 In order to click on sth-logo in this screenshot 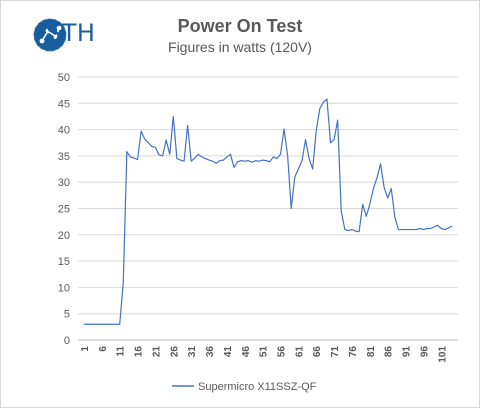, I will do `click(50, 35)`.